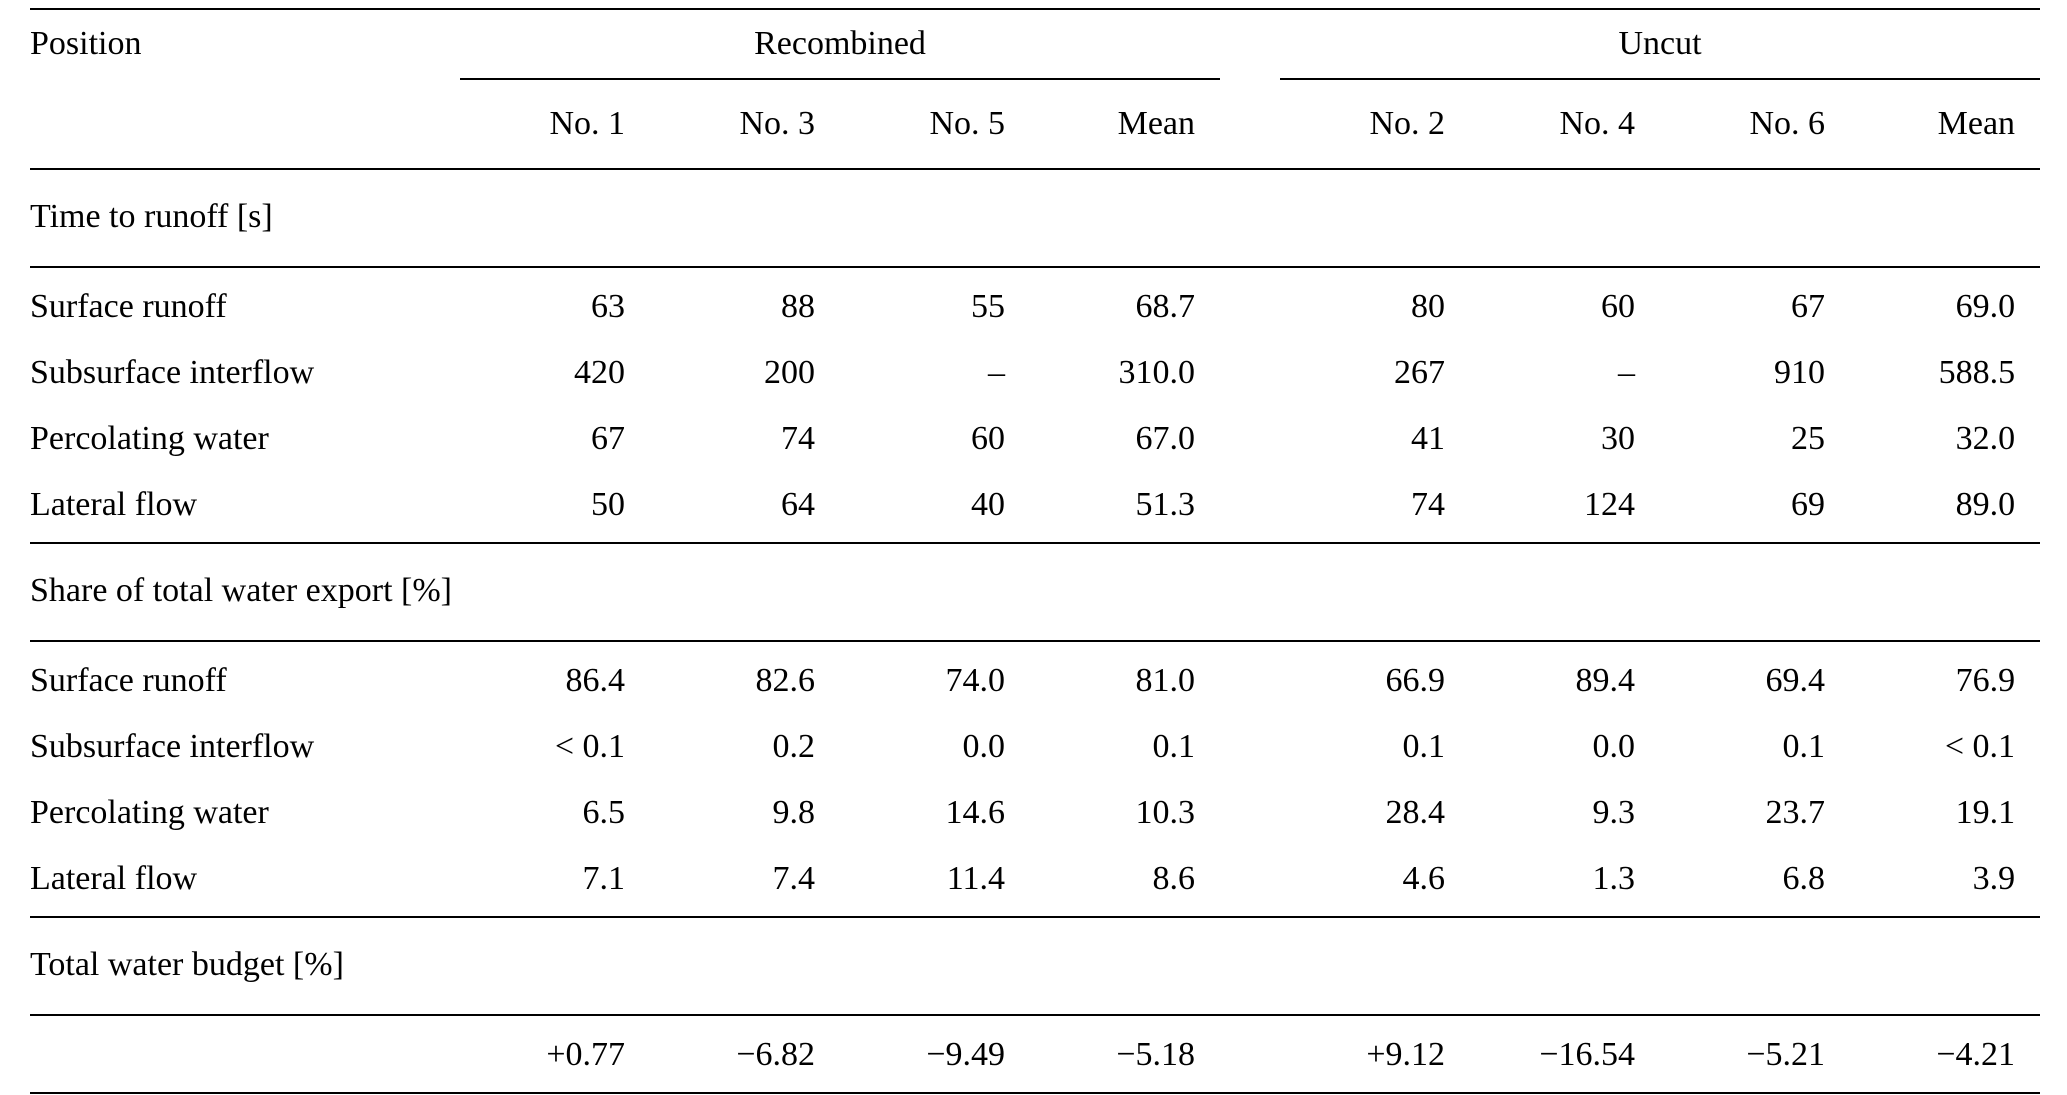 Image resolution: width=2067 pixels, height=1095 pixels. What do you see at coordinates (1945, 508) in the screenshot?
I see `value-cell: 89.0` at bounding box center [1945, 508].